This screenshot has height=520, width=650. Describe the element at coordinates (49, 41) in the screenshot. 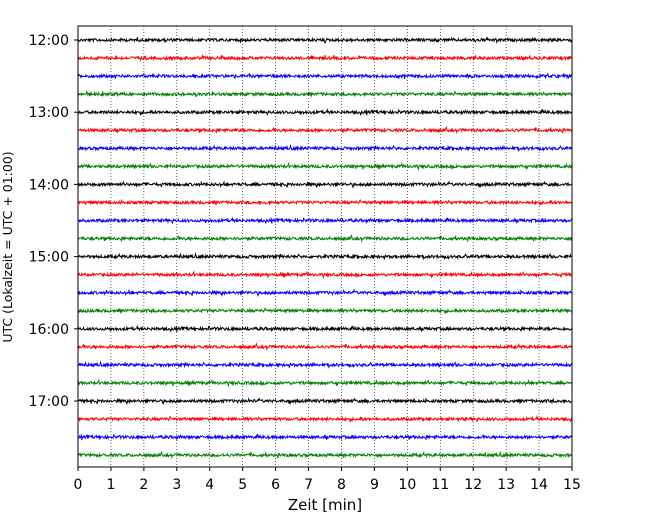

I see `y-tick-label-0: 12:00` at that location.